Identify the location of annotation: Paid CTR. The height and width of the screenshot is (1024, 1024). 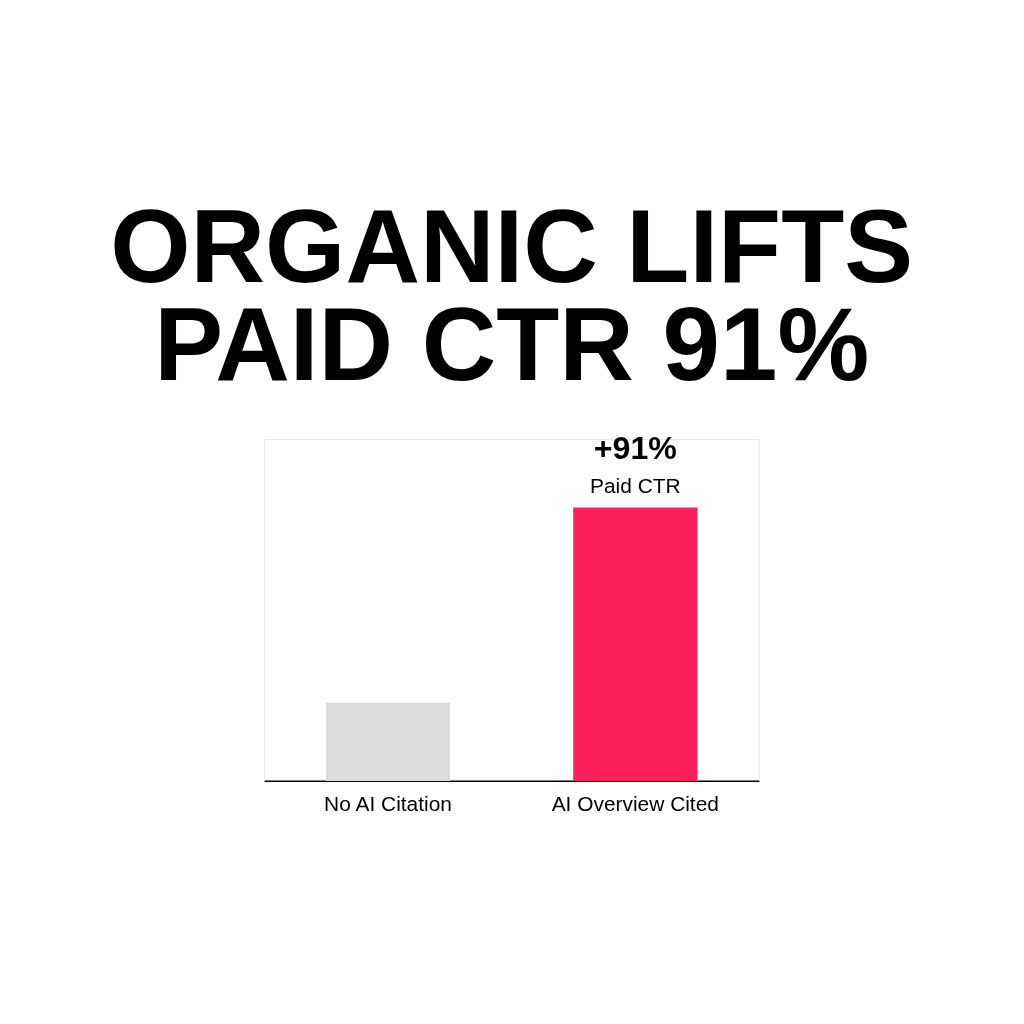
(635, 485).